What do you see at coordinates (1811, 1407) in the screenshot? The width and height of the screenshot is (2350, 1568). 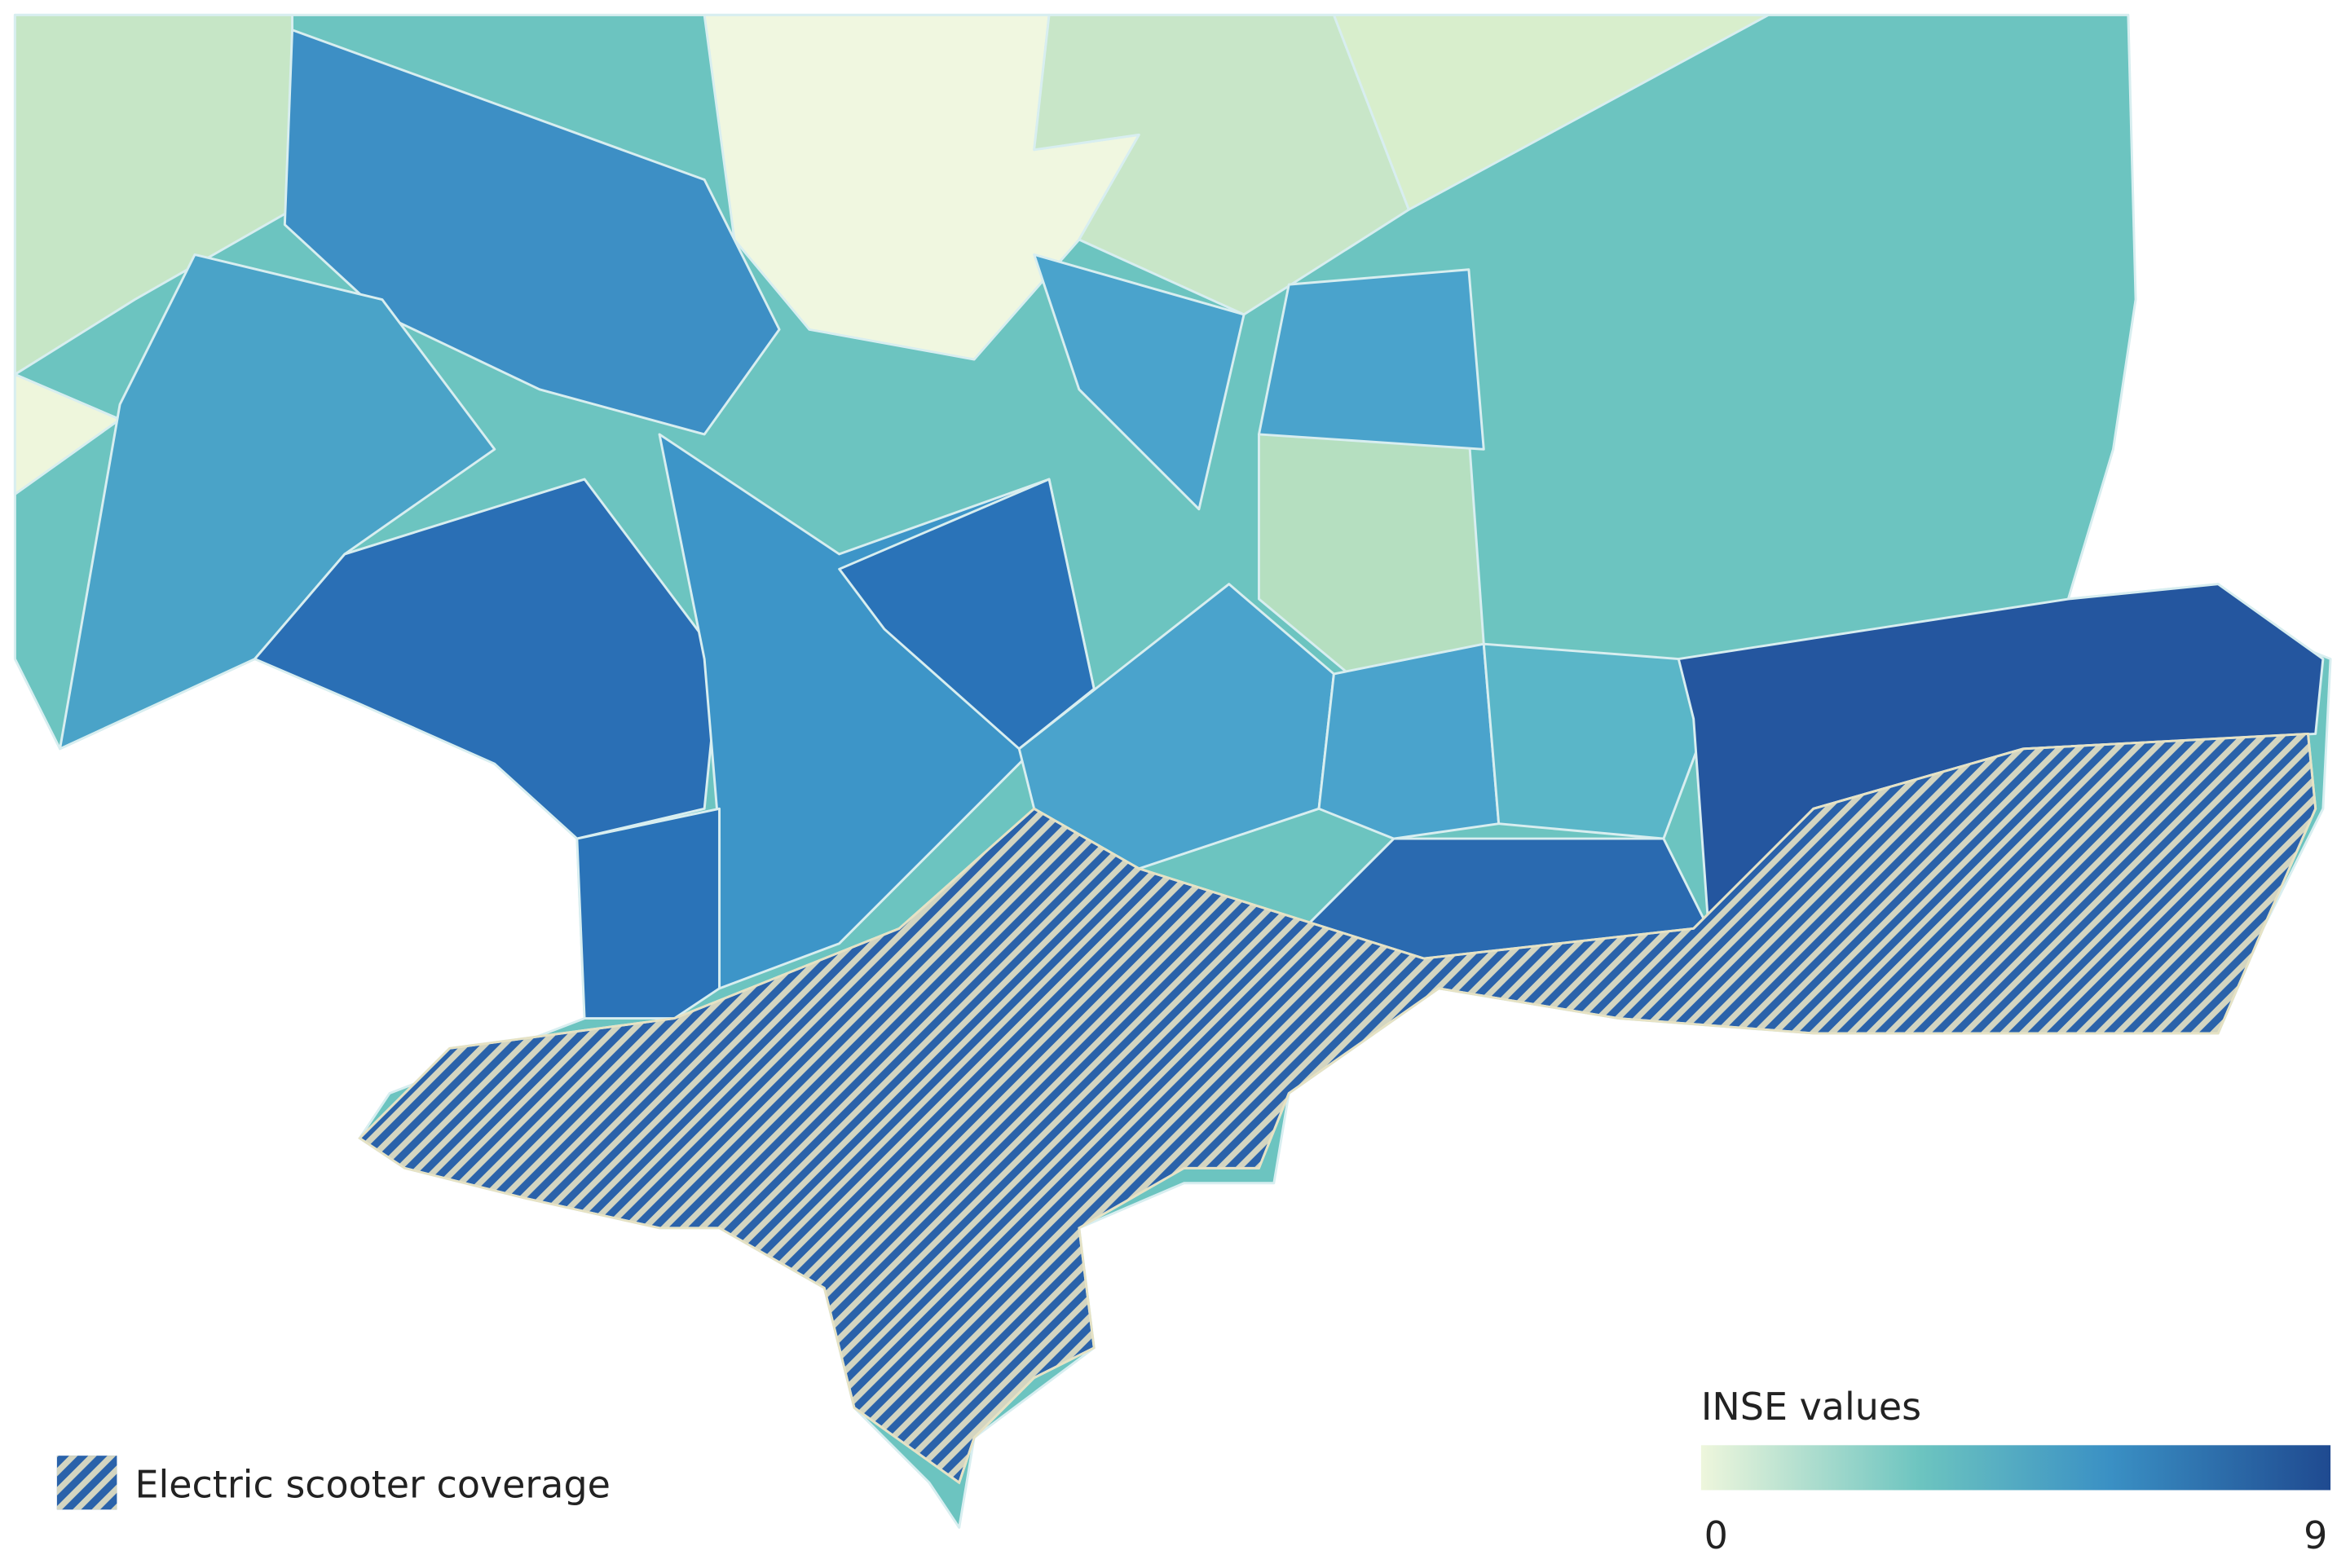 I see `scale-title: INSE values` at bounding box center [1811, 1407].